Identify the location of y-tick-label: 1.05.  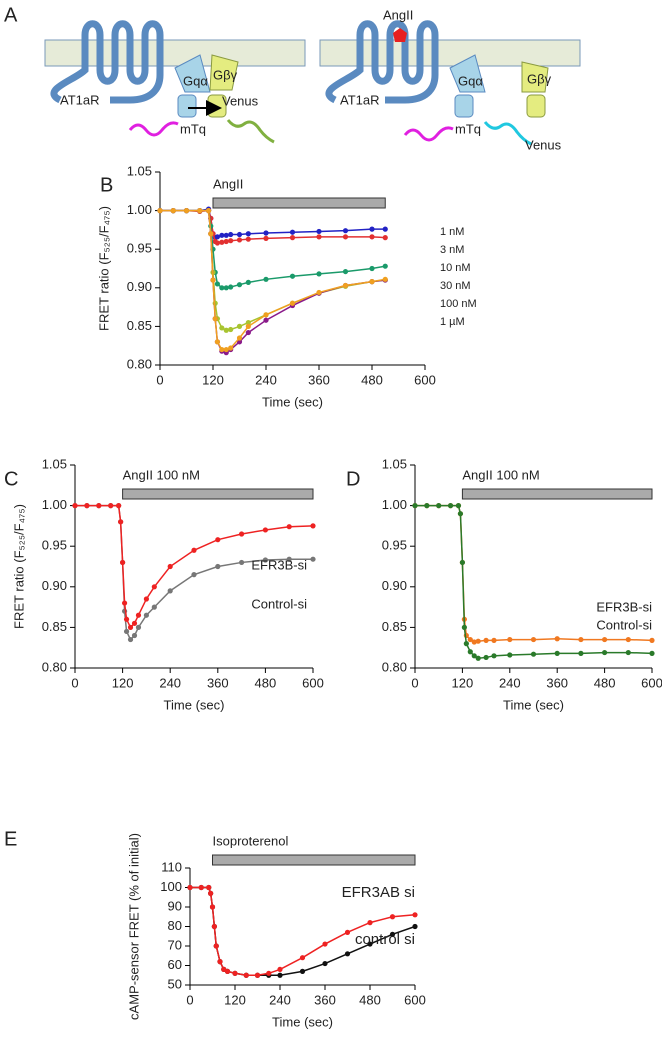
(54, 463).